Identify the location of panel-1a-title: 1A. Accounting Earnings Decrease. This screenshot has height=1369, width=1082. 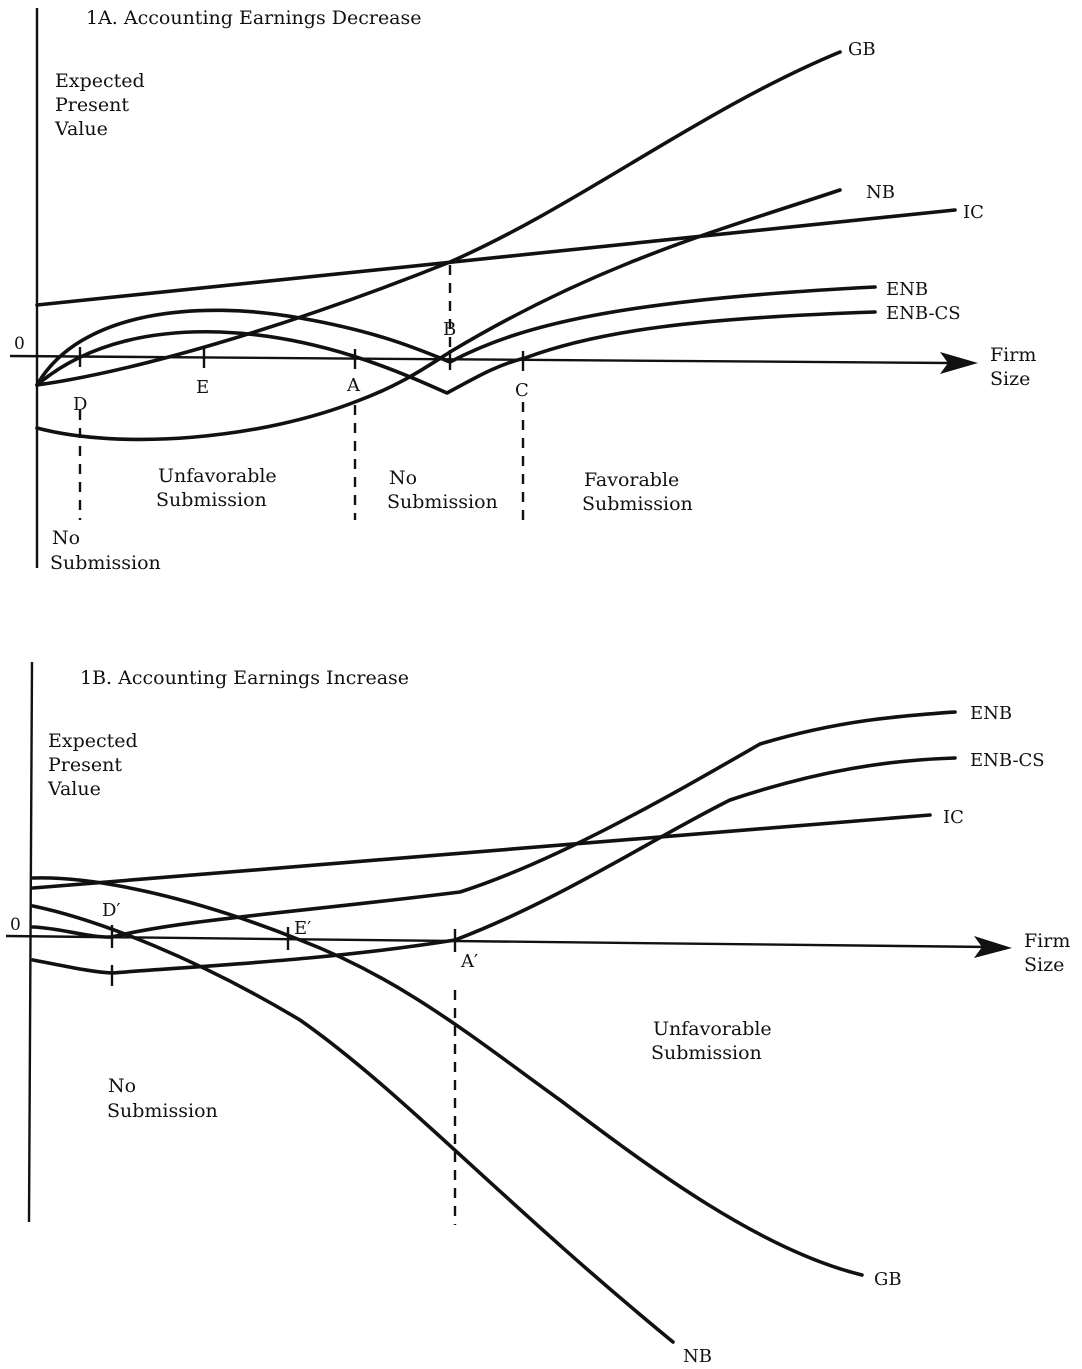
(254, 18).